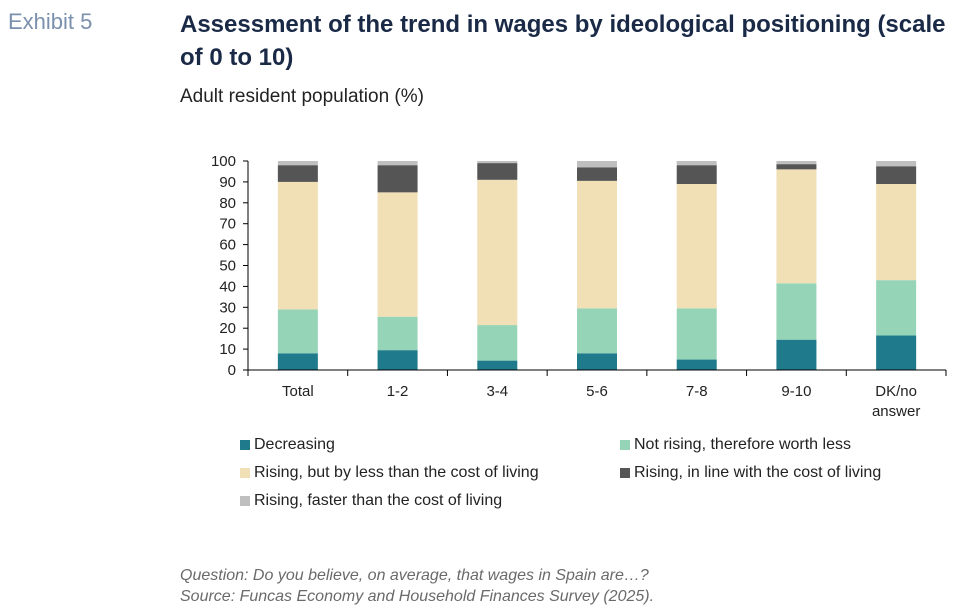 This screenshot has height=610, width=969. I want to click on y-tick-label: 50, so click(227, 266).